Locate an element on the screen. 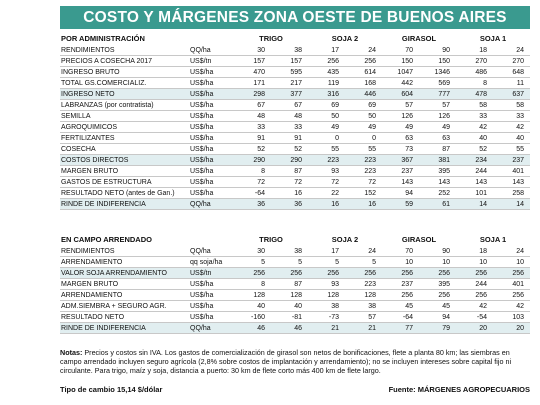 This screenshot has height=405, width=540. value-cell: 252 is located at coordinates (438, 193).